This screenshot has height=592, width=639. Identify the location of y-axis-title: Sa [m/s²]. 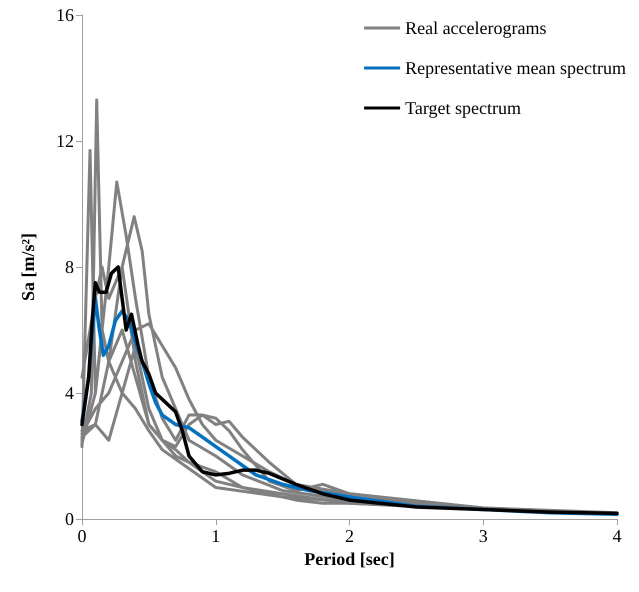
(28, 267).